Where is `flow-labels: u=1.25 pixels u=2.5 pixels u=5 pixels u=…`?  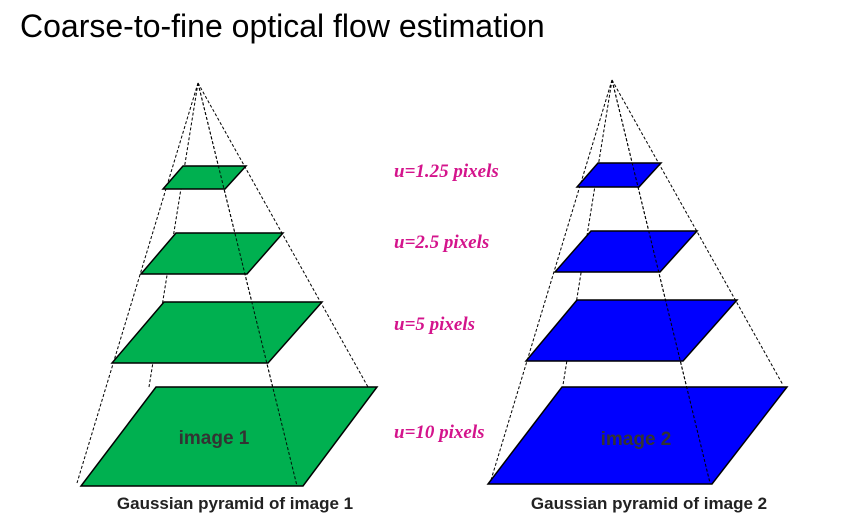
flow-labels: u=1.25 pixels u=2.5 pixels u=5 pixels u=… is located at coordinates (446, 302).